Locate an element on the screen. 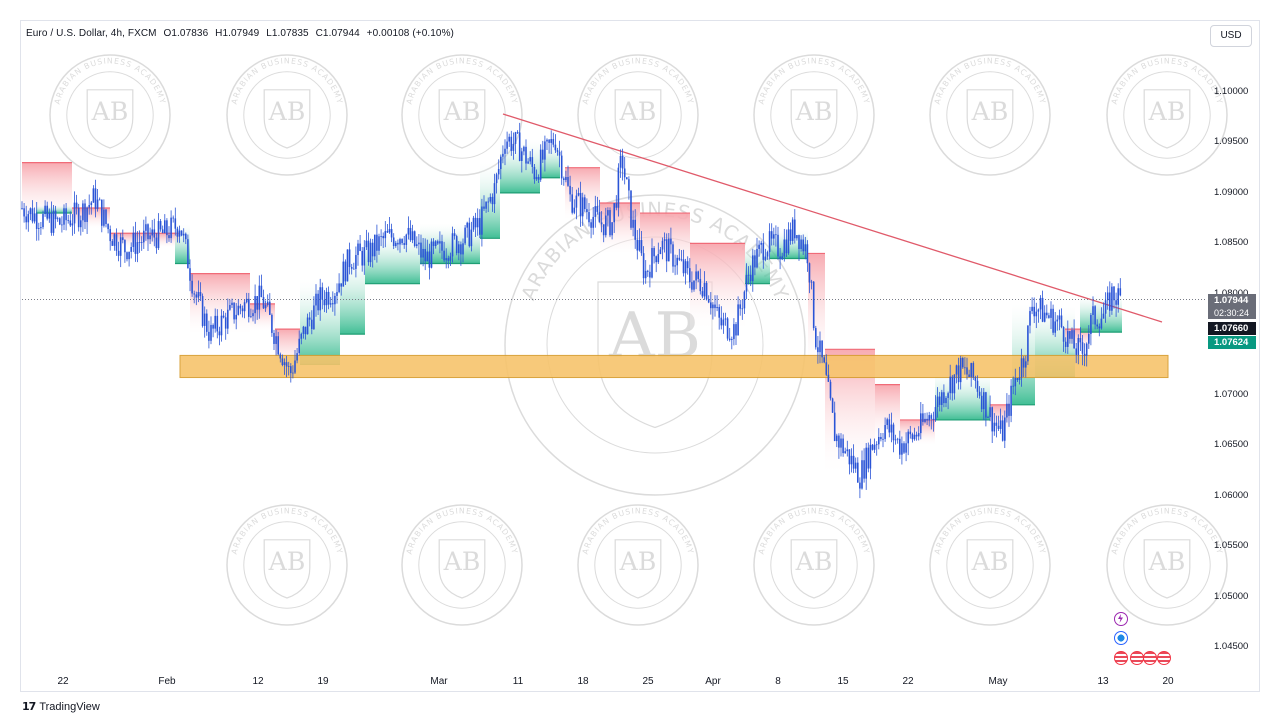 The height and width of the screenshot is (720, 1280). globe-icon is located at coordinates (1121, 638).